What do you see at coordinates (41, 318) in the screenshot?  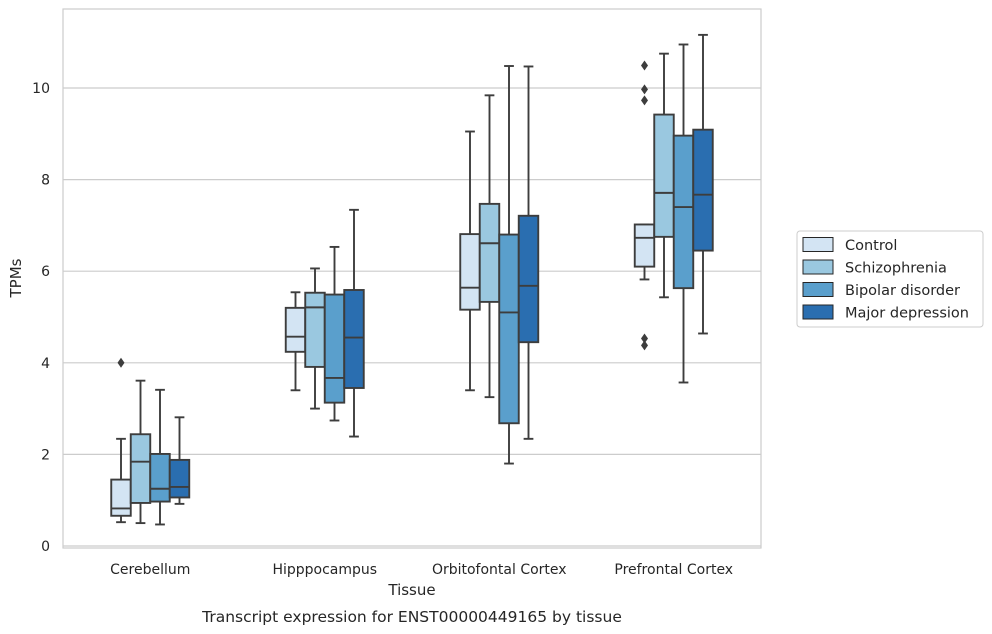 I see `y-tick-labels: 0 2 4 6 8 10` at bounding box center [41, 318].